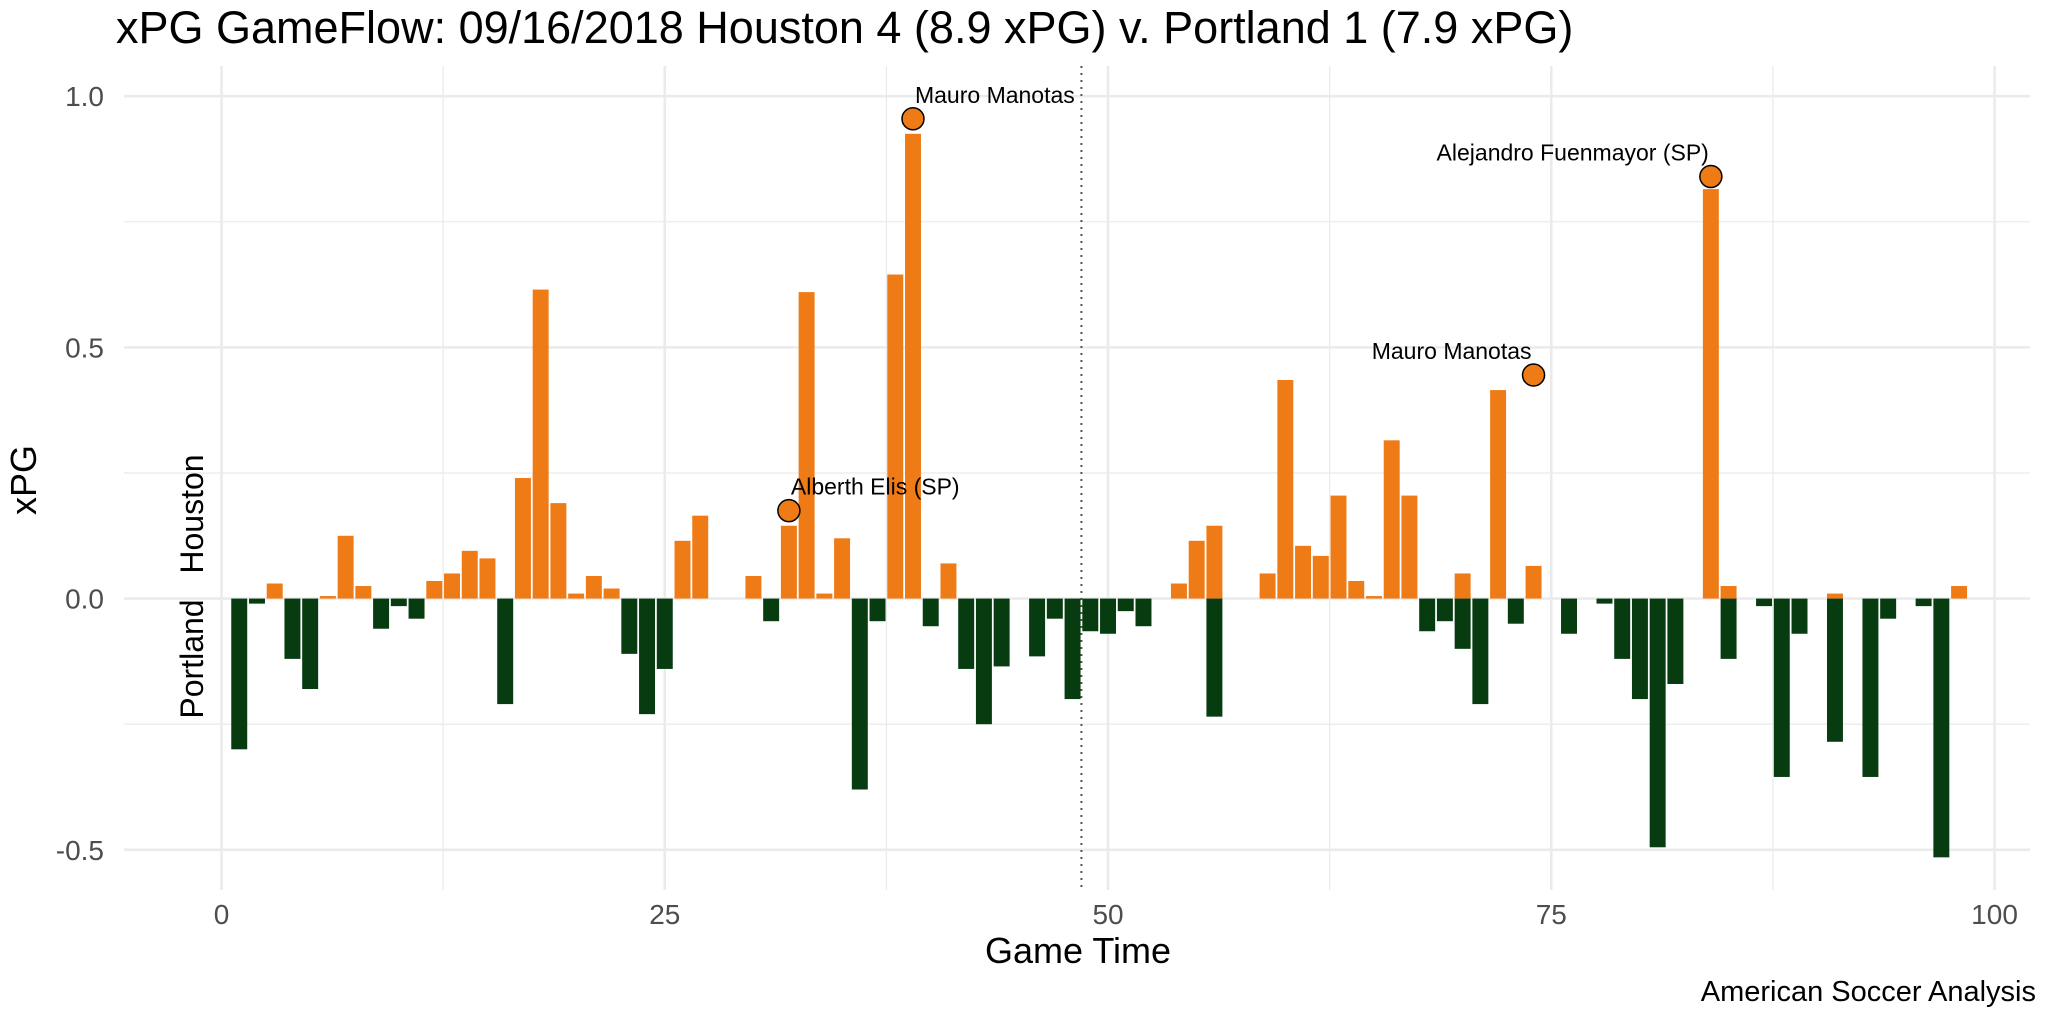  What do you see at coordinates (222, 914) in the screenshot?
I see `x-tick-label: 0` at bounding box center [222, 914].